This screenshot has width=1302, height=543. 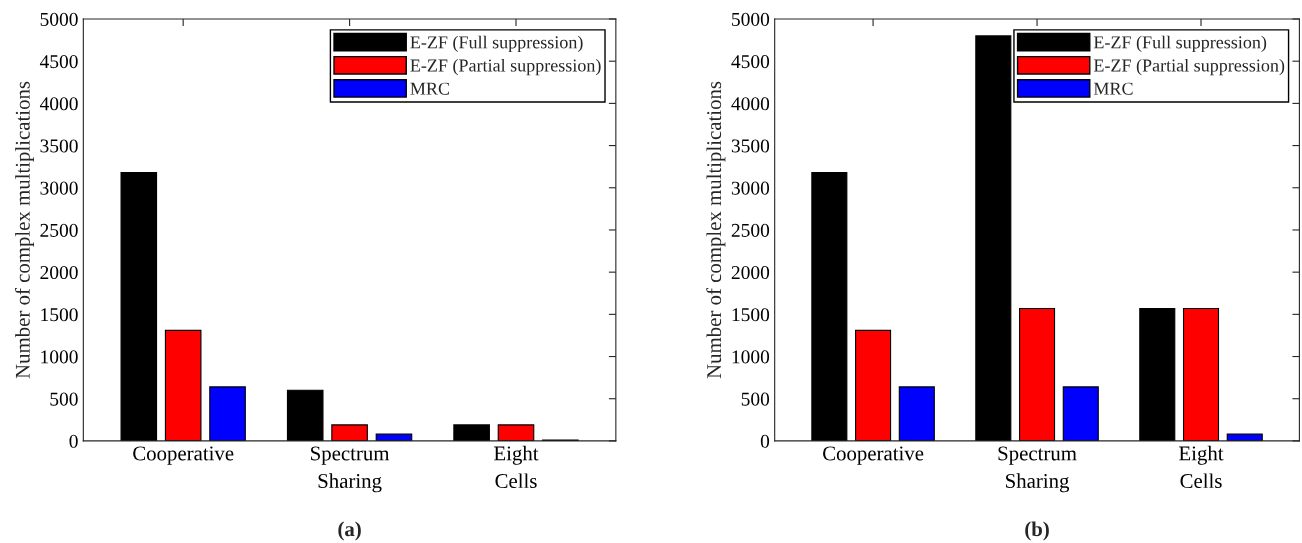 I want to click on text: (b), so click(x=1037, y=531).